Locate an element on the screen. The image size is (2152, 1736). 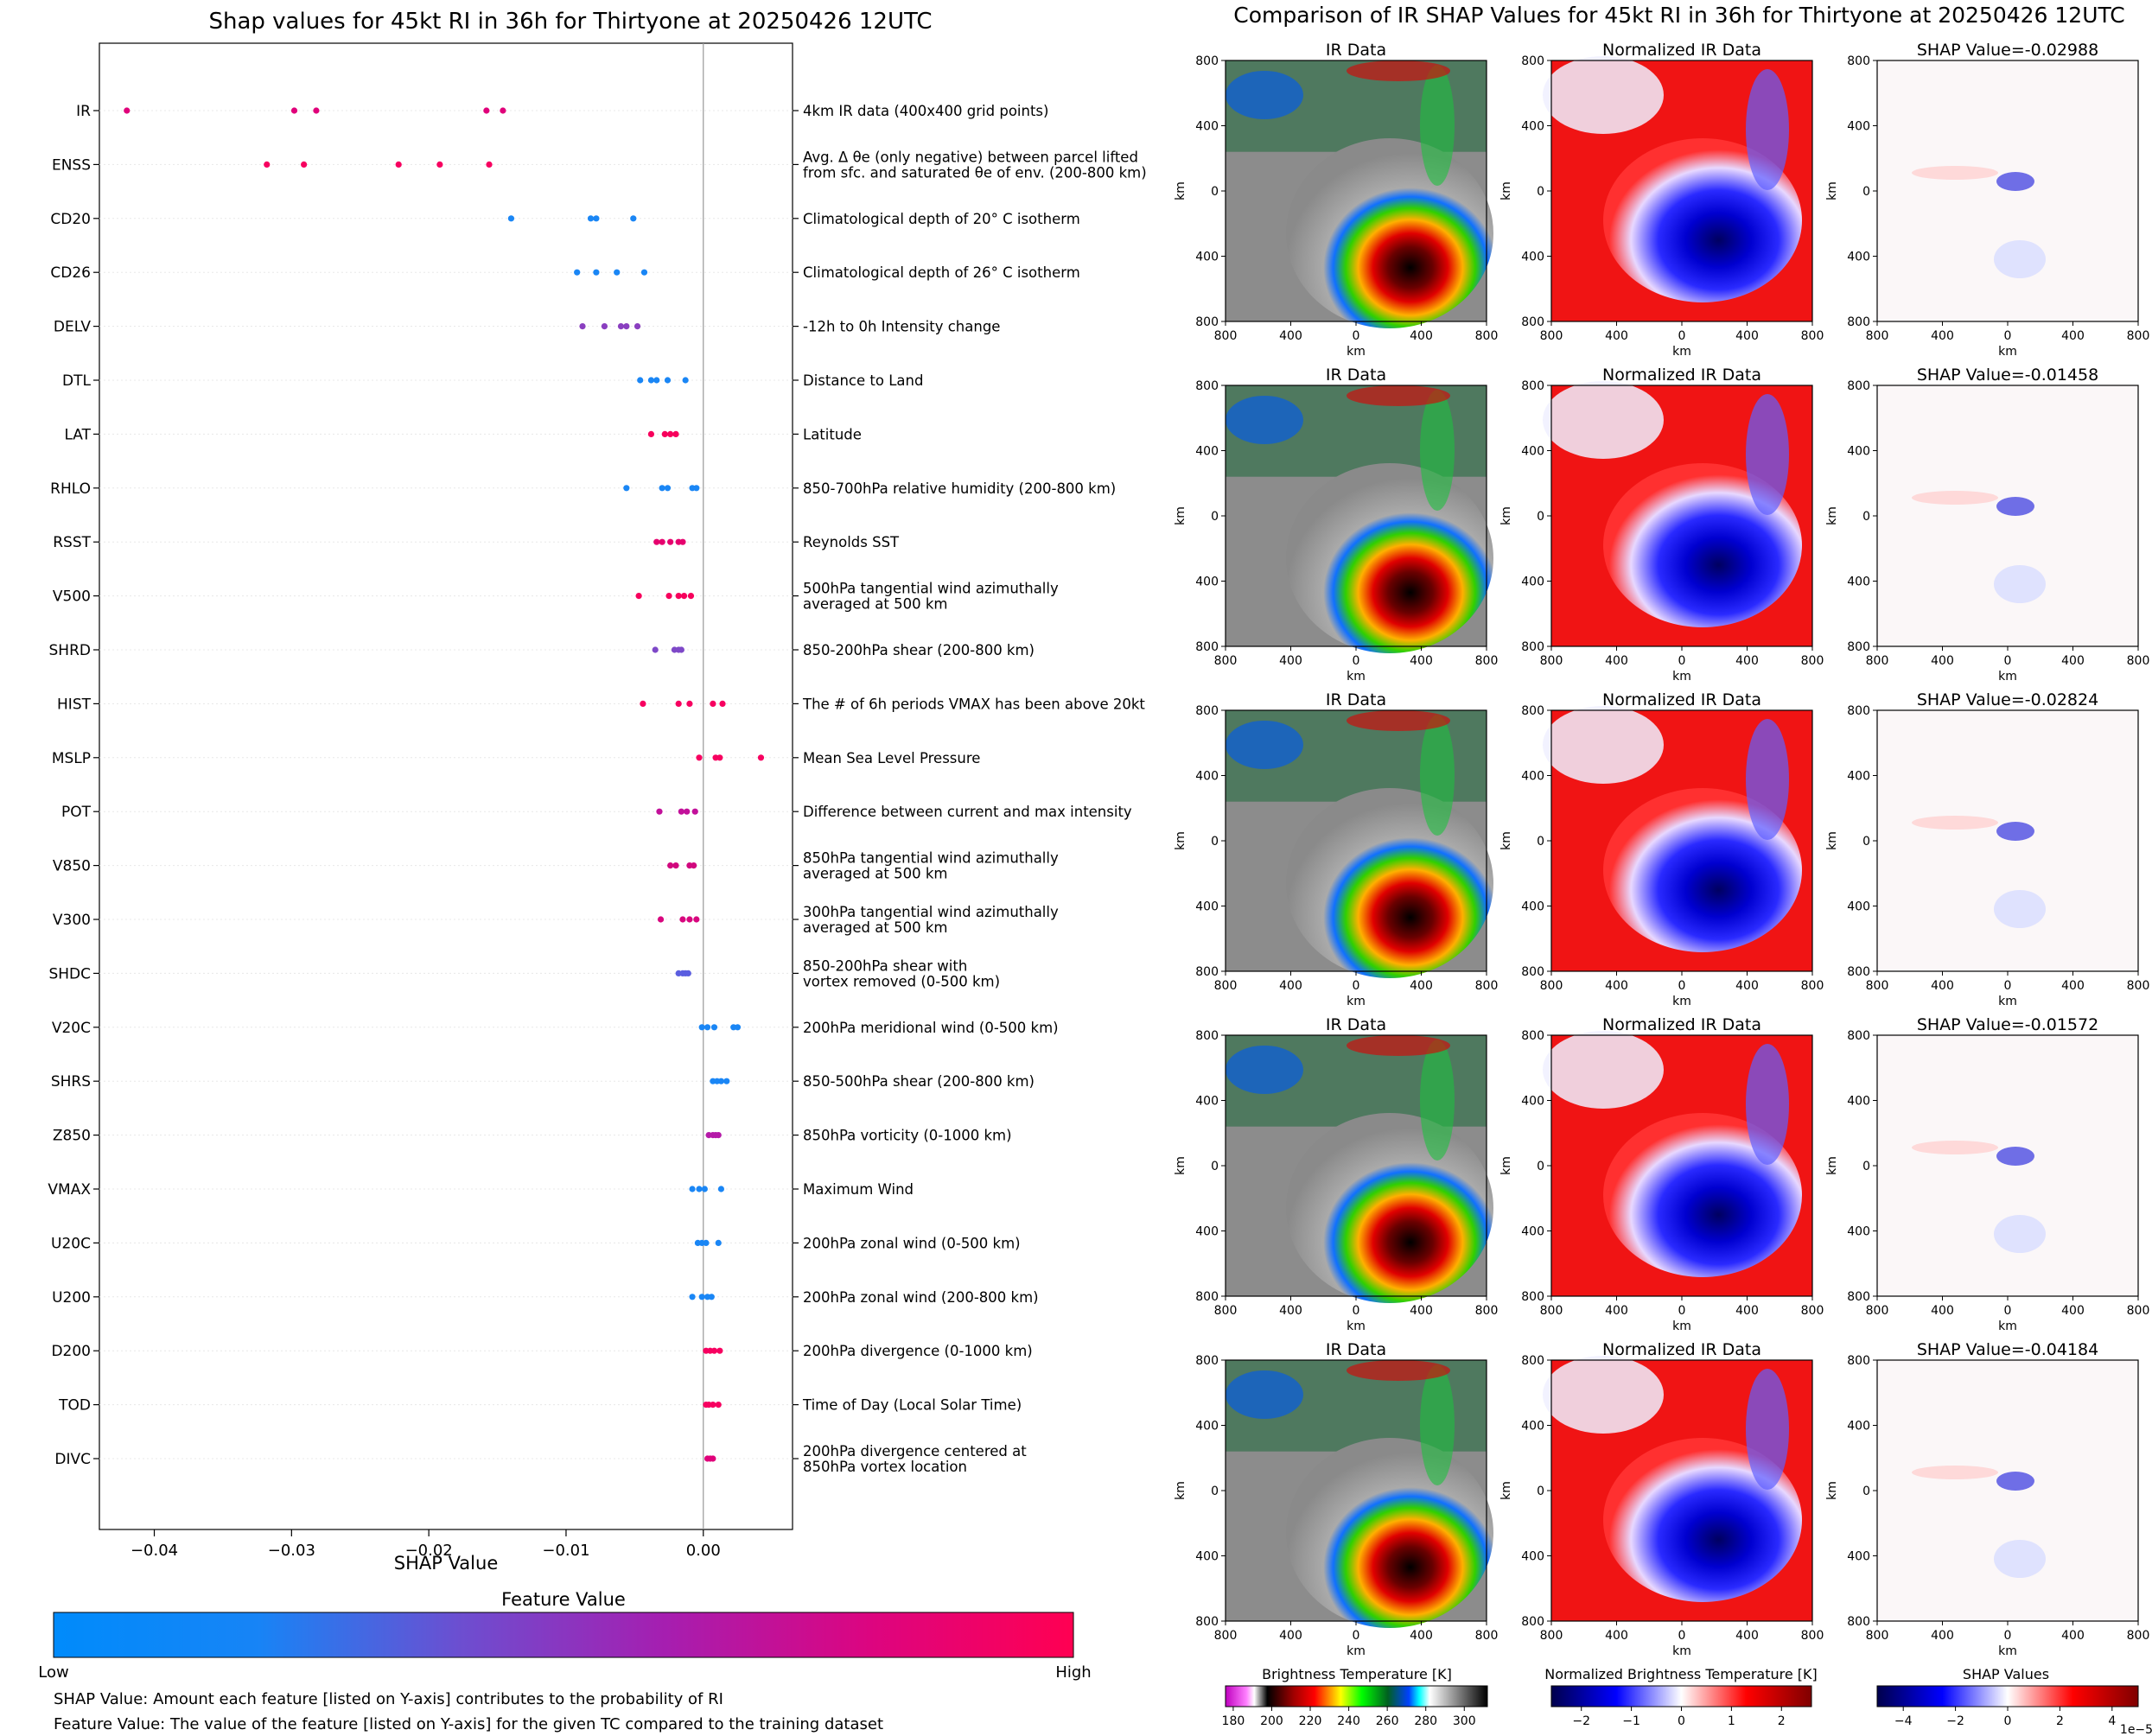
normalized-ir-image is located at coordinates (1677, 188).